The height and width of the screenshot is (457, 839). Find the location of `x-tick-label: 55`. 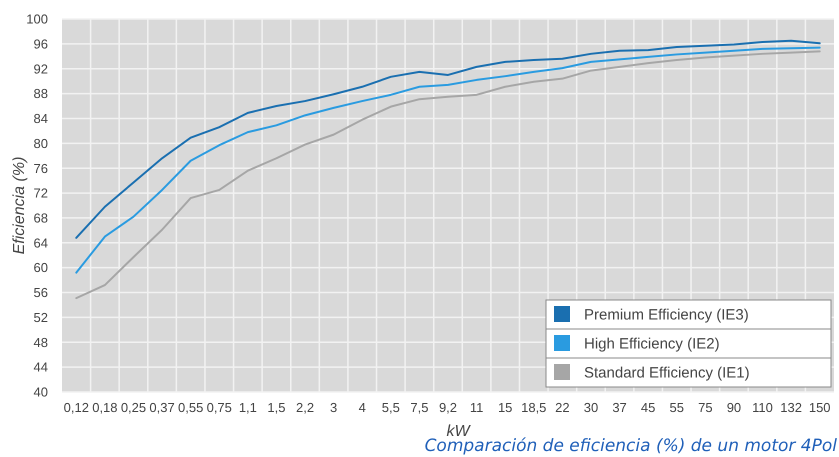

x-tick-label: 55 is located at coordinates (677, 407).